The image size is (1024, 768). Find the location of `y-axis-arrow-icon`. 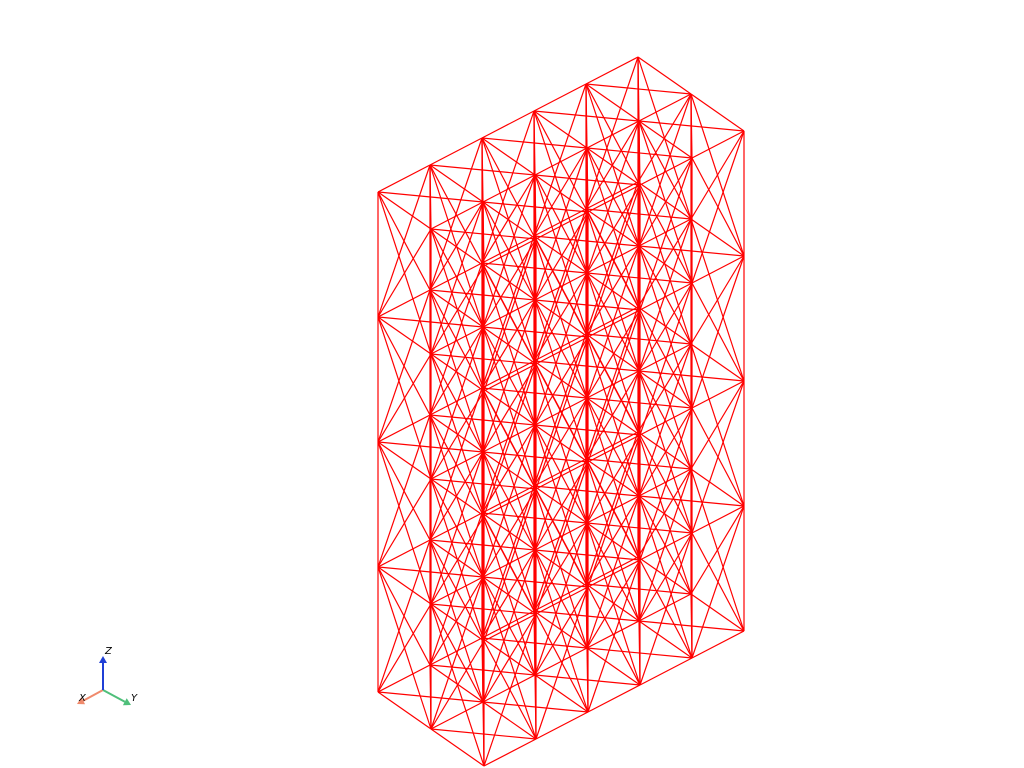

y-axis-arrow-icon is located at coordinates (116, 697).